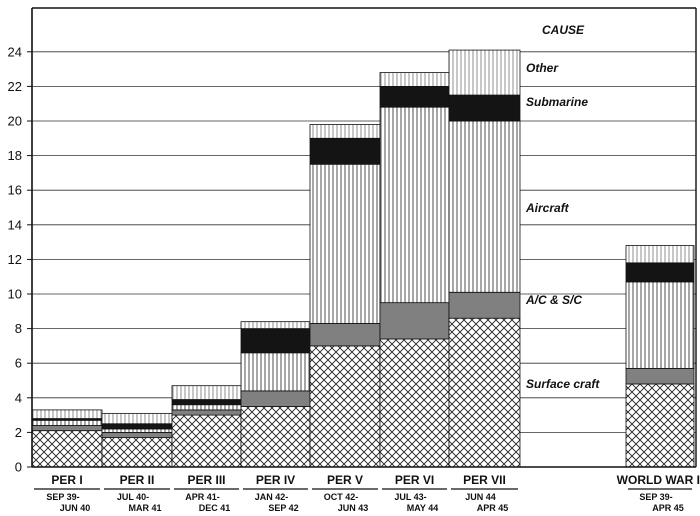  Describe the element at coordinates (341, 497) in the screenshot. I see `x-date-start-per-v: OCT 42-` at that location.